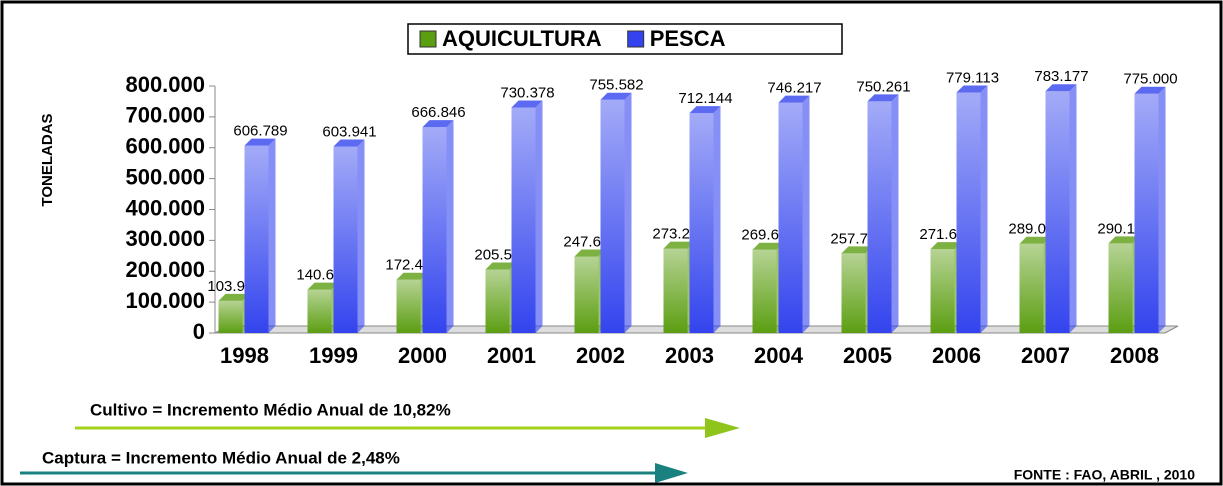  What do you see at coordinates (527, 92) in the screenshot?
I see `value-label: 730.378` at bounding box center [527, 92].